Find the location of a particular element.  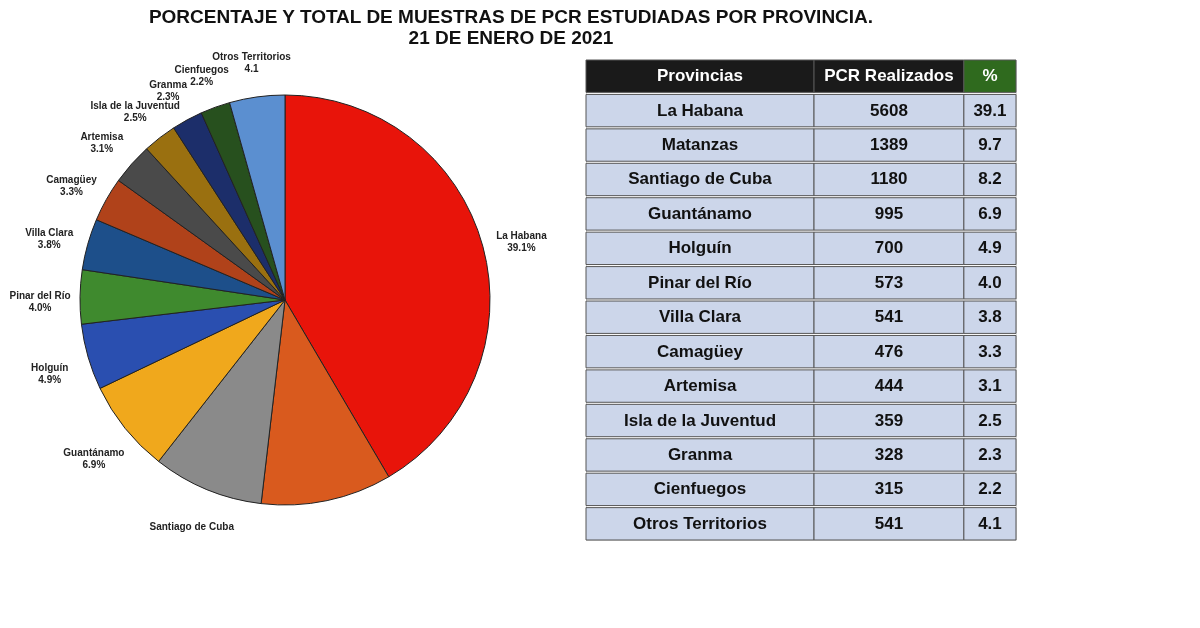

data-label: 8.2 is located at coordinates (990, 179).